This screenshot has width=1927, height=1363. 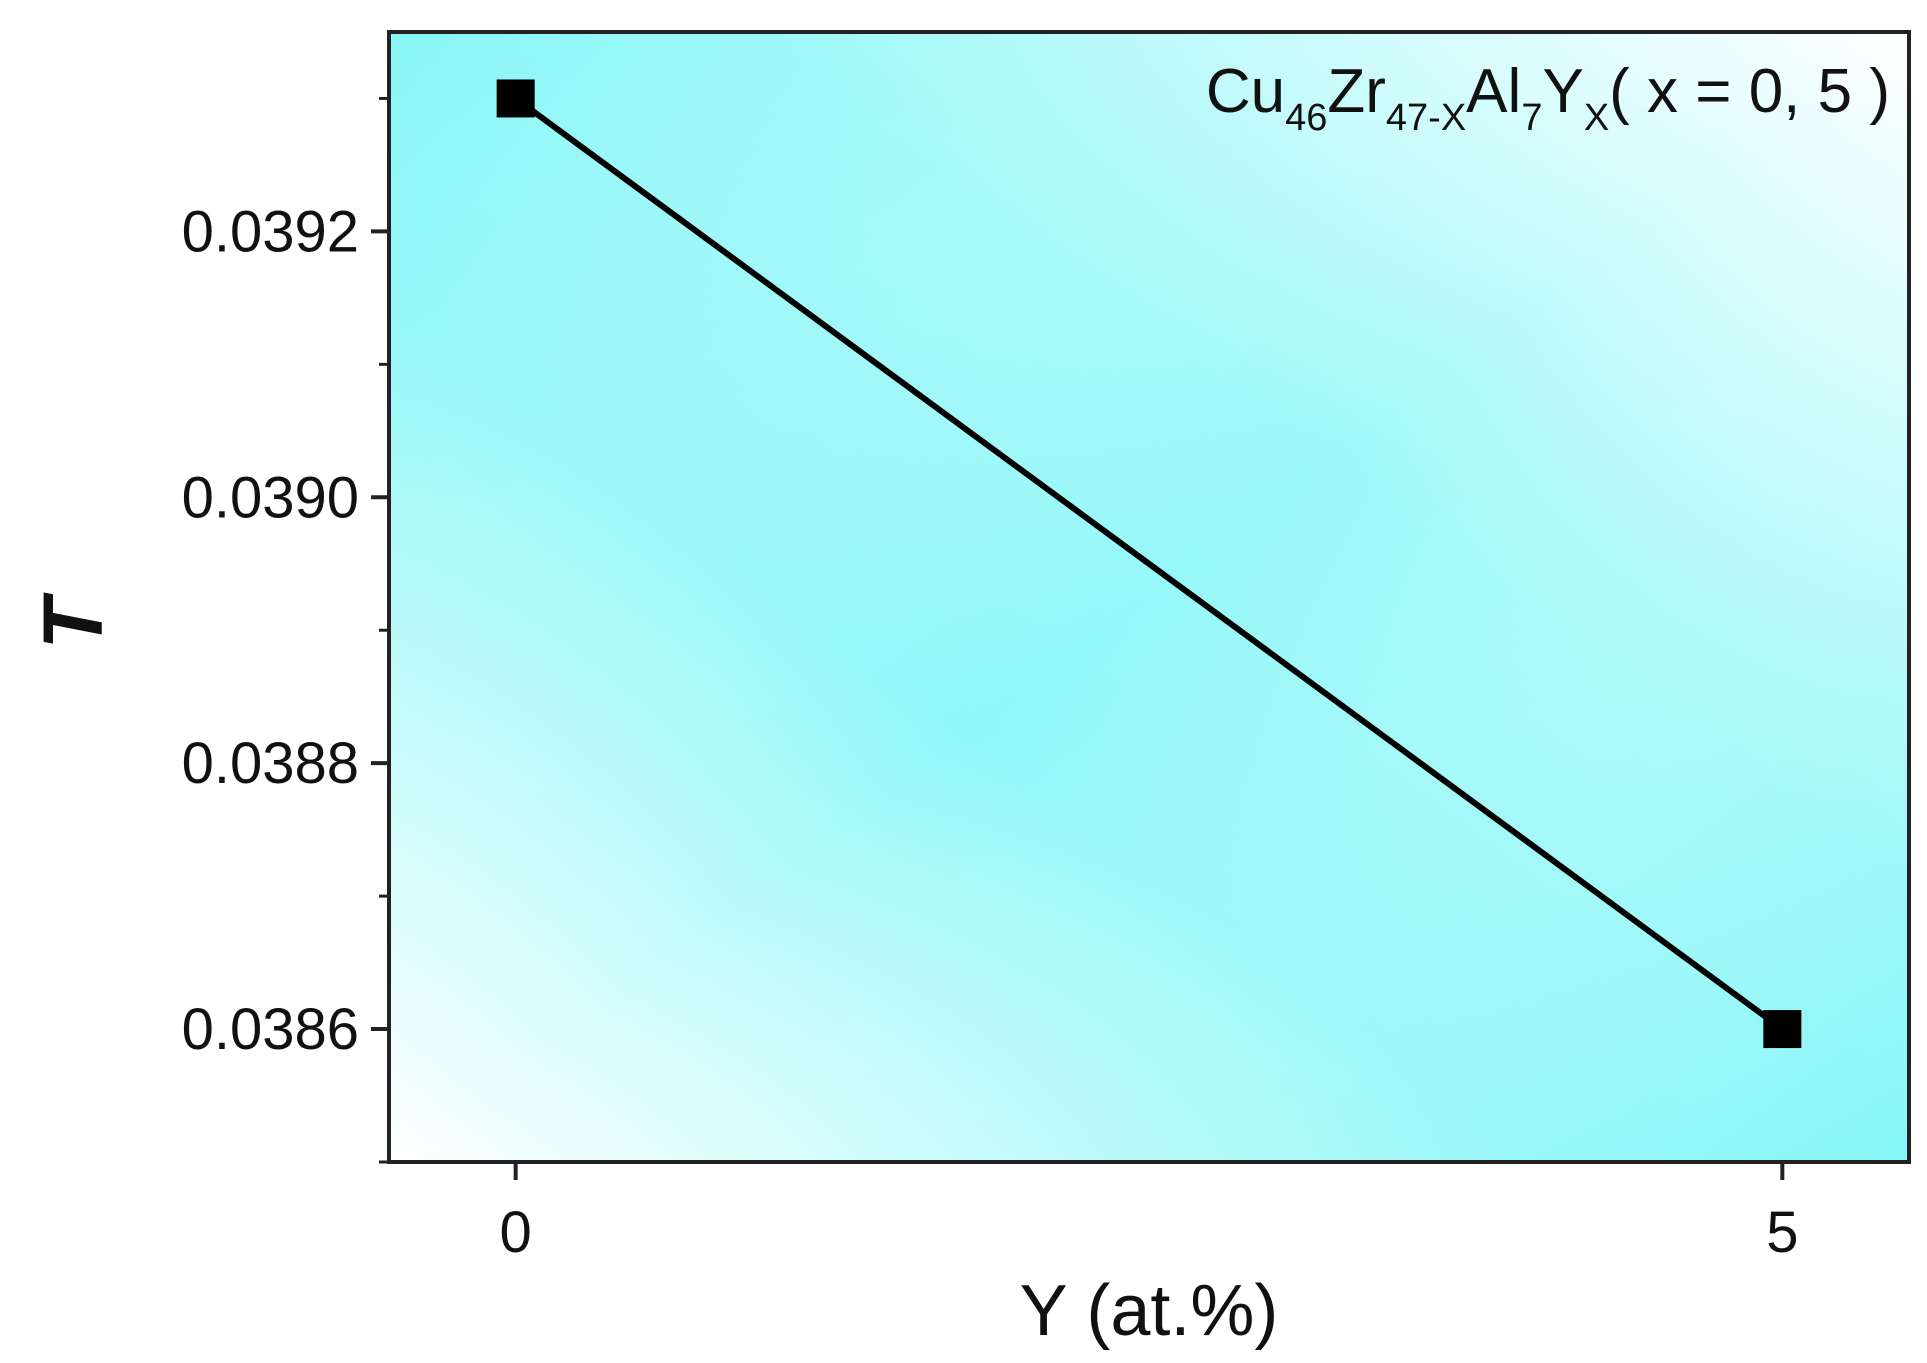 I want to click on annotation-subscript: X, so click(x=1596, y=118).